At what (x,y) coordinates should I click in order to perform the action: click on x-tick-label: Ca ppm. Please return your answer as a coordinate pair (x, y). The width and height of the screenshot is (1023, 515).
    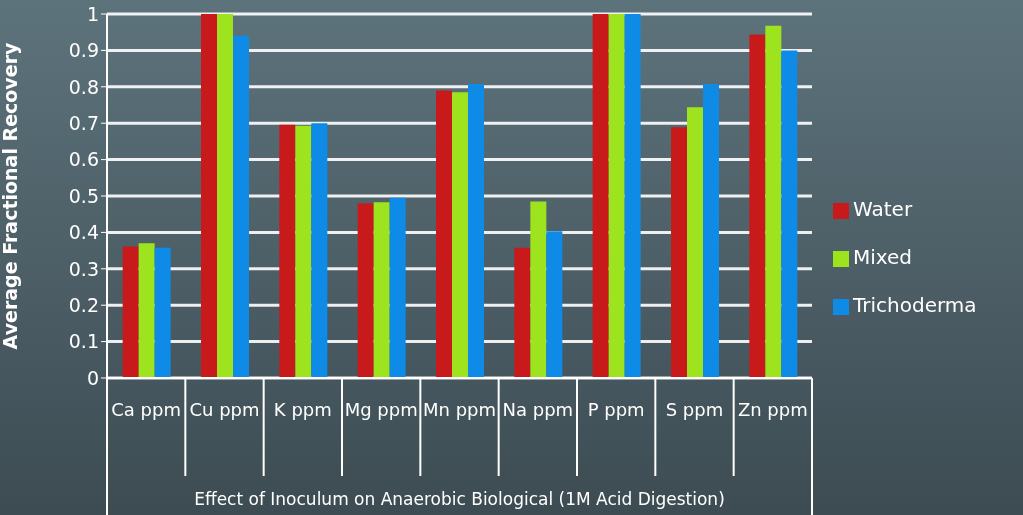
    Looking at the image, I should click on (146, 409).